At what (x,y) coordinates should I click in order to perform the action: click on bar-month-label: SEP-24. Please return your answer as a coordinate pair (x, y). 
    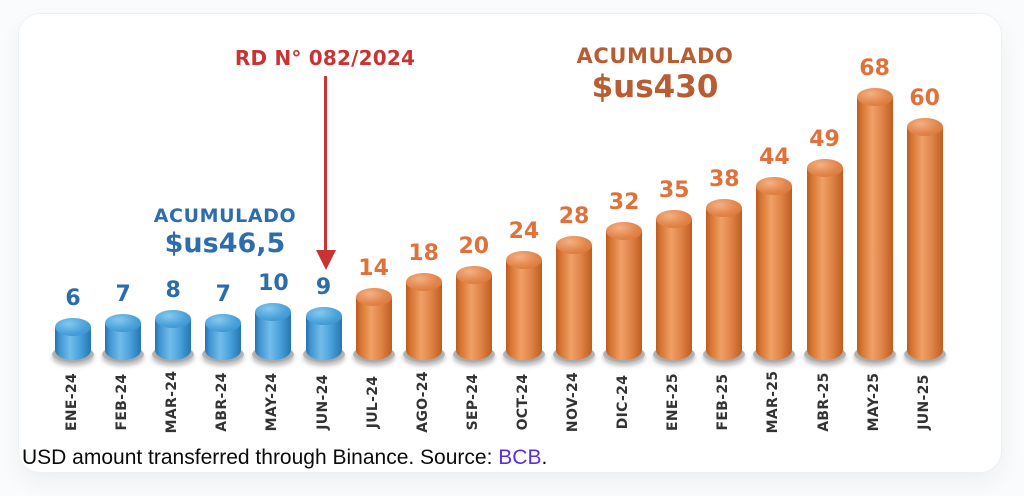
    Looking at the image, I should click on (472, 402).